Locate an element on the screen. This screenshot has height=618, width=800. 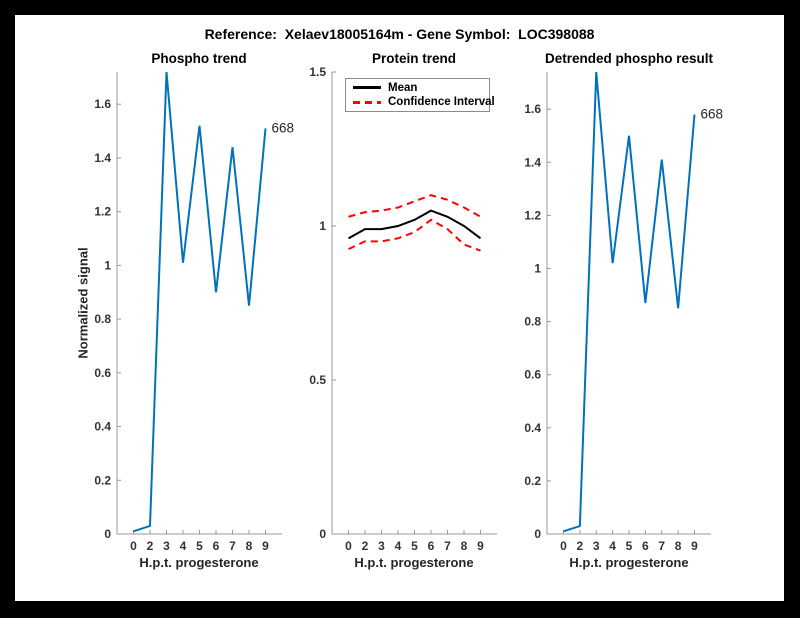
series-line-confidence-interval-upper is located at coordinates (414, 206).